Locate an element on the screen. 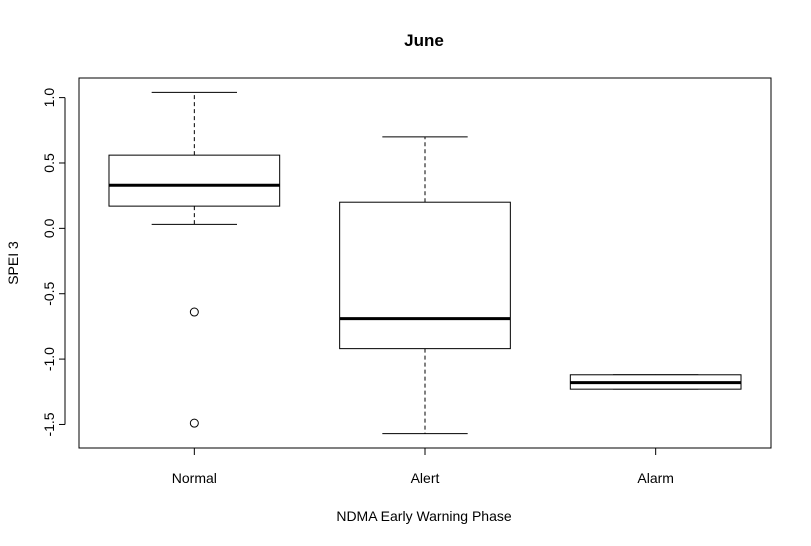 The image size is (811, 546). box-normal is located at coordinates (194, 259).